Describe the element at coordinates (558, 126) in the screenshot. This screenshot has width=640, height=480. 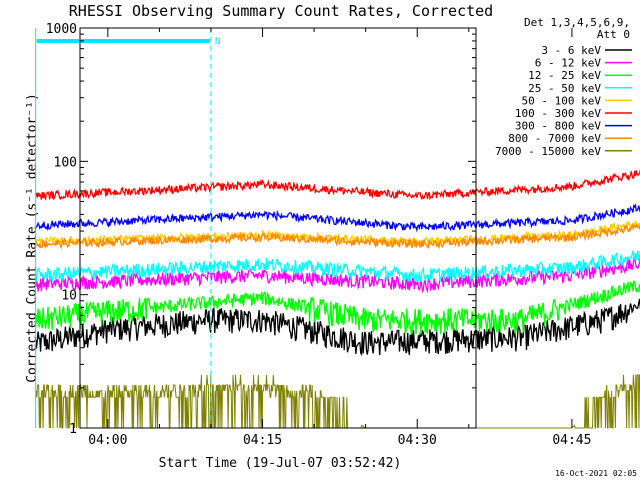
I see `legend-label-6: 300 - 800 keV` at that location.